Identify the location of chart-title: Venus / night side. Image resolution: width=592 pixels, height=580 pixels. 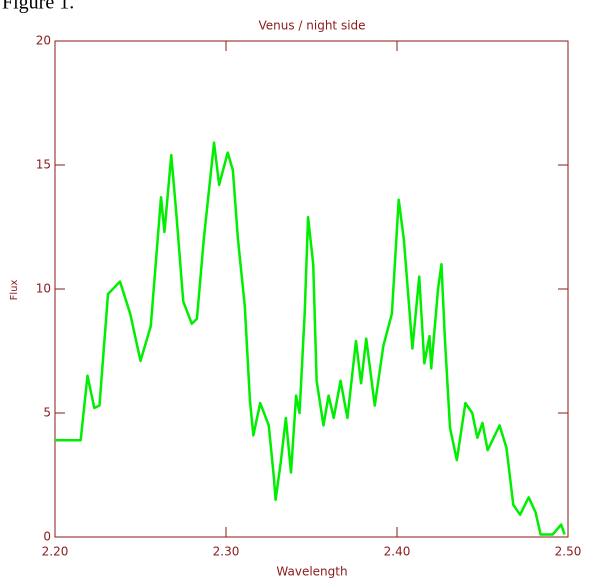
(311, 26).